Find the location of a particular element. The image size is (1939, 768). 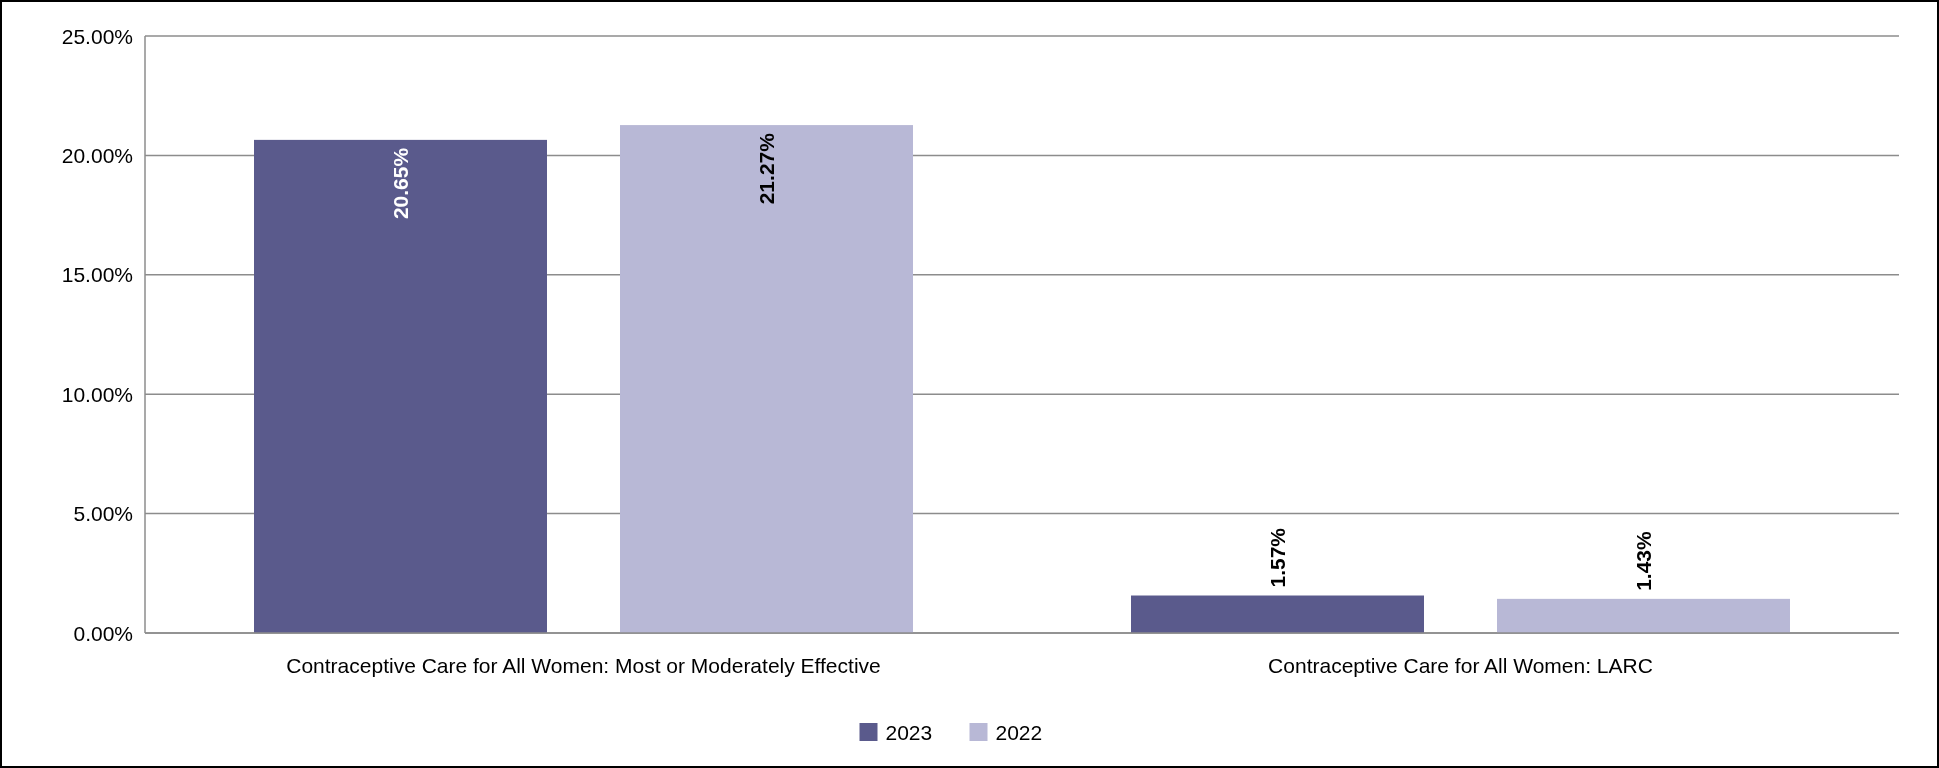

data-label: 1.43% is located at coordinates (1643, 560).